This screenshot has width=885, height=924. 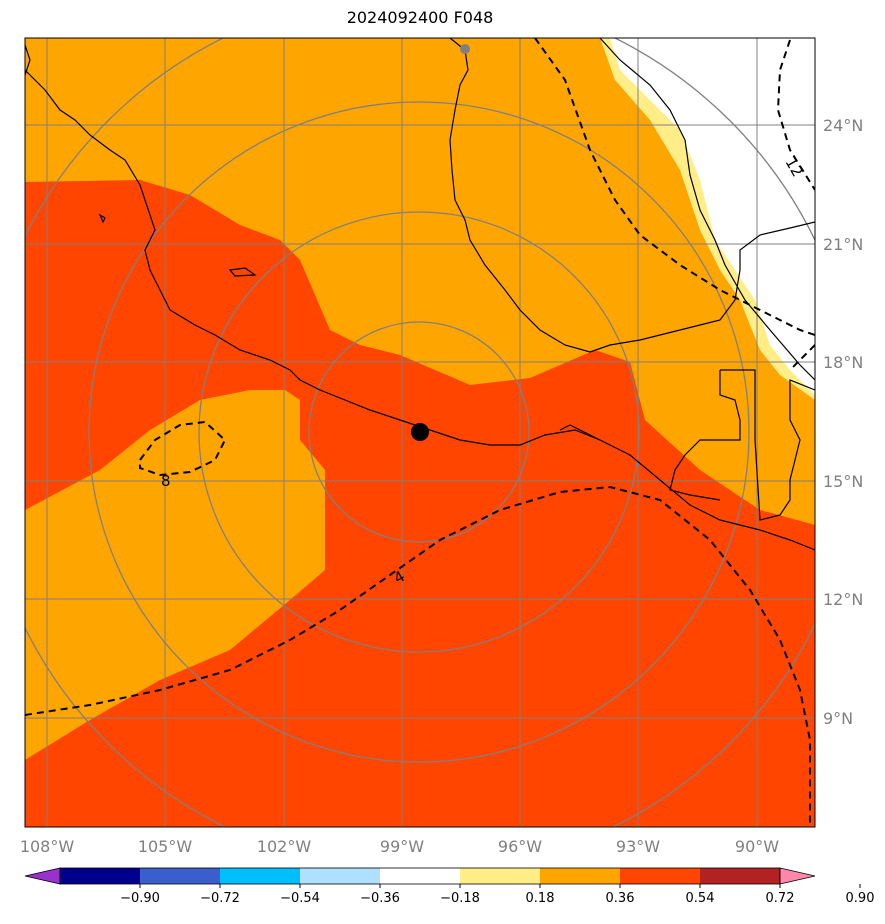 I want to click on lon-tick-label: 105°W, so click(x=165, y=846).